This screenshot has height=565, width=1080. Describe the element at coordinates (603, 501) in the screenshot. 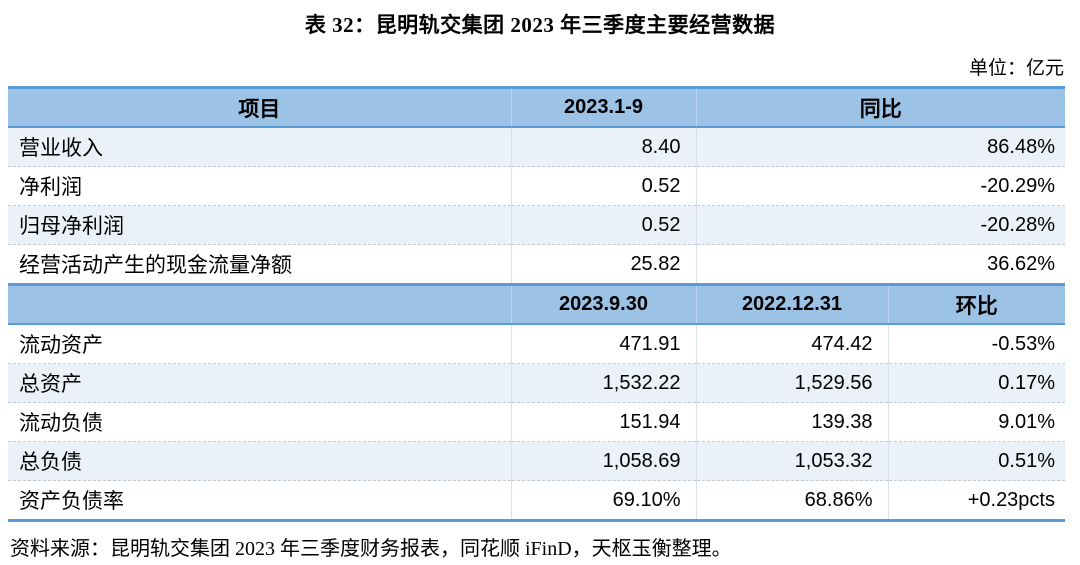

I see `row-value-current: 69.10%` at that location.